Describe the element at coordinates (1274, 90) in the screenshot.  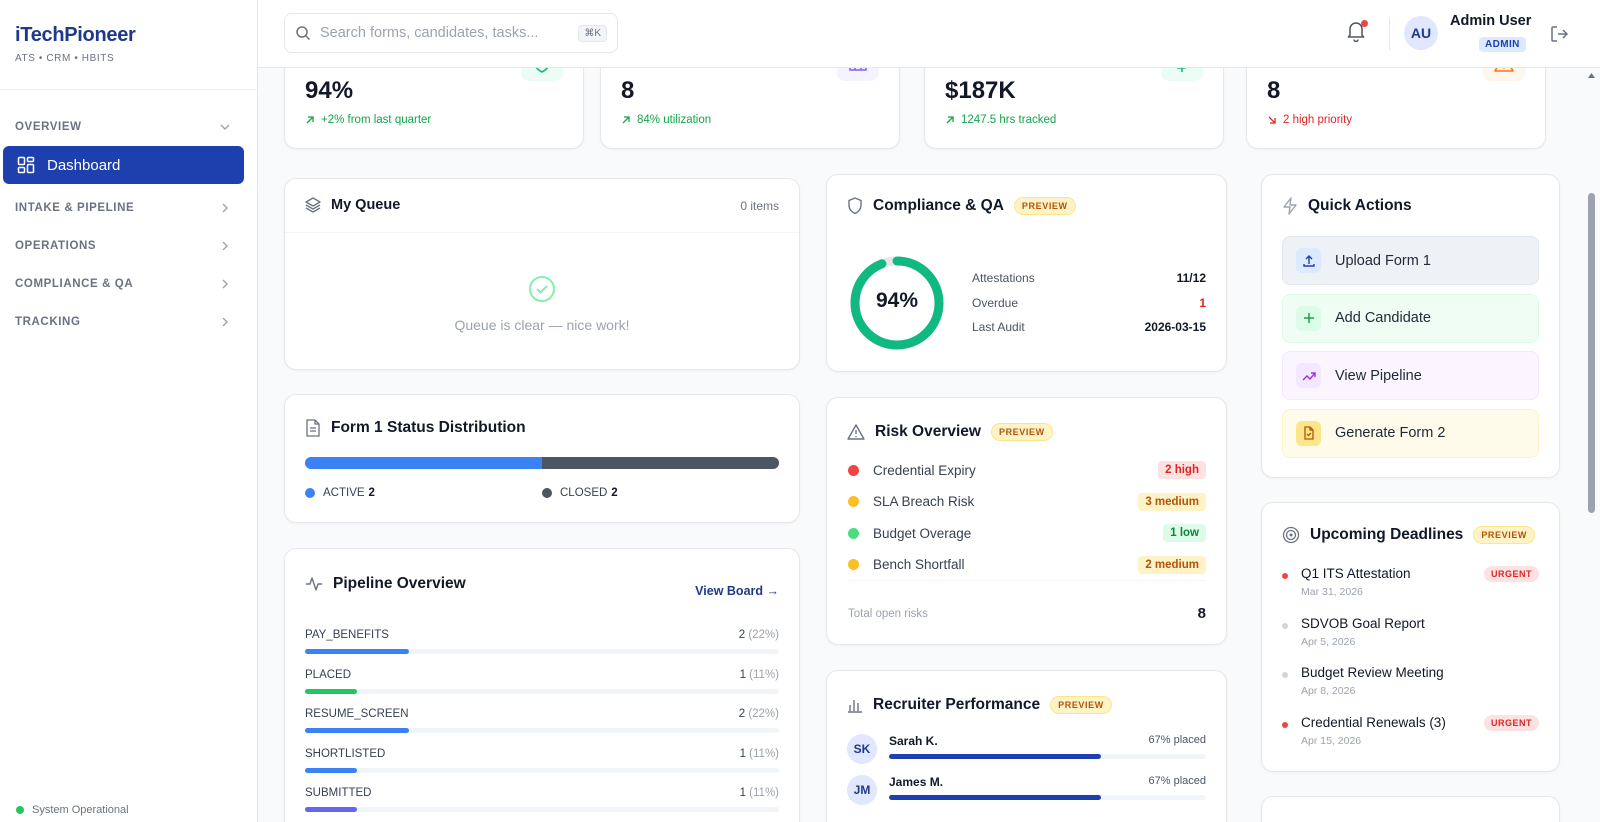
I see `stat-value: 8` at that location.